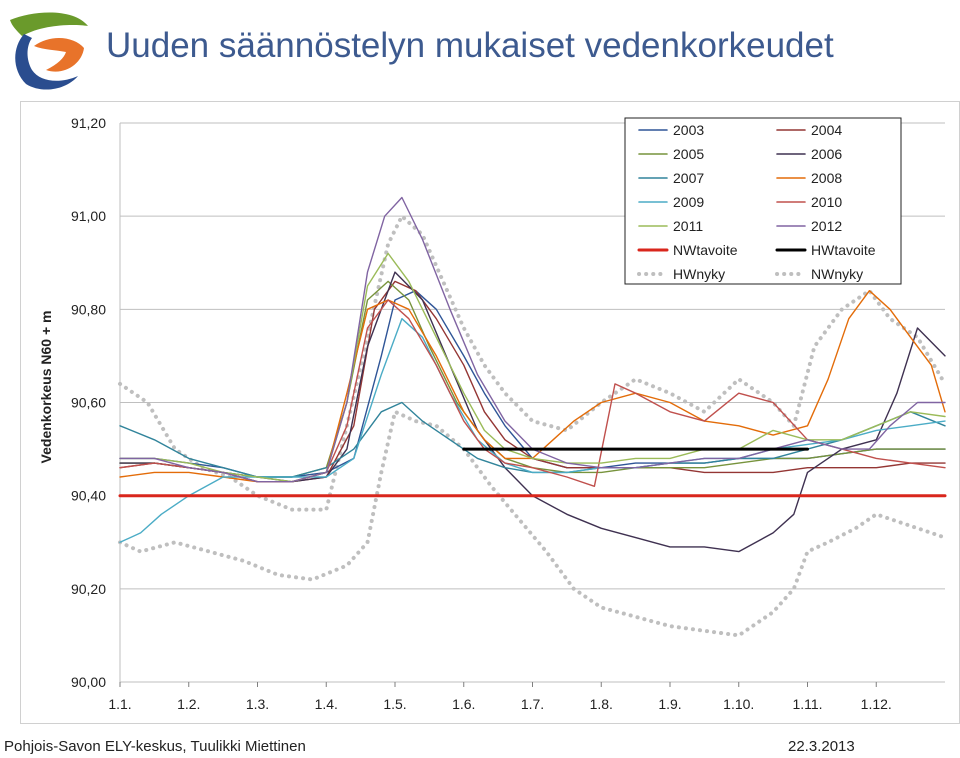 The width and height of the screenshot is (960, 758). What do you see at coordinates (46, 387) in the screenshot?
I see `y-axis-label: Vedenkorkeus N60 + m` at bounding box center [46, 387].